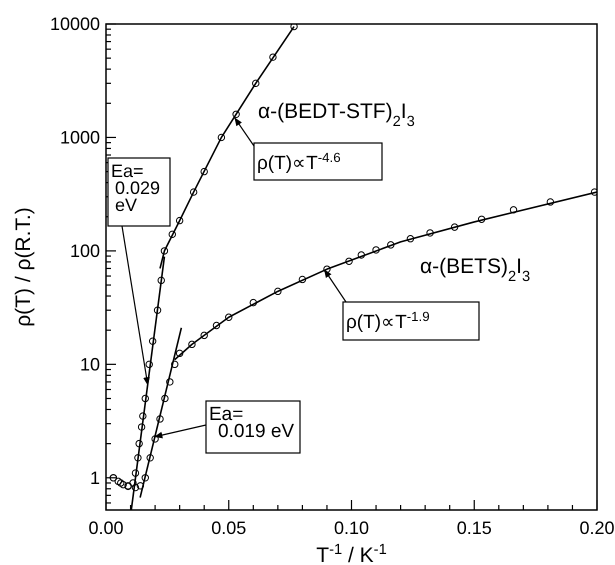 This screenshot has height=565, width=615. I want to click on annotation: Ea= 0.029 eV, so click(135, 188).